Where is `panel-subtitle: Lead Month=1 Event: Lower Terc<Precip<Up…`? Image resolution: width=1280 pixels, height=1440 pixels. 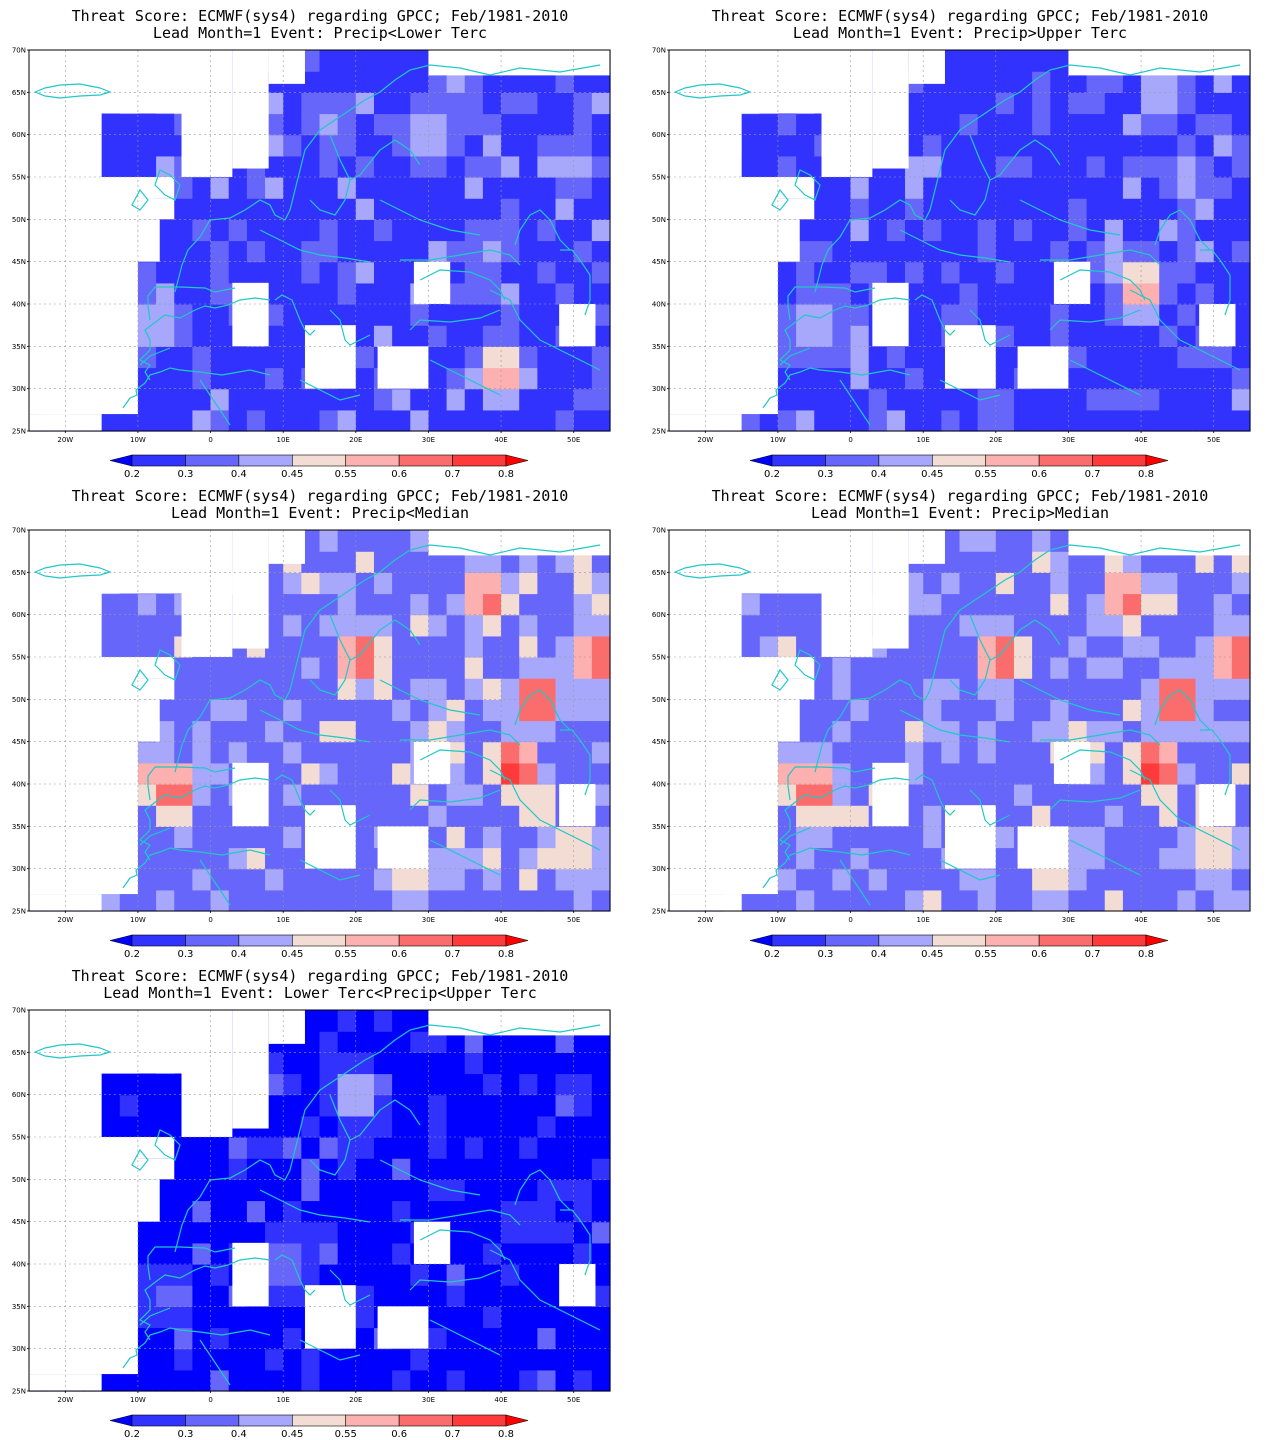
panel-subtitle: Lead Month=1 Event: Lower Terc<Precip<Up… is located at coordinates (320, 993).